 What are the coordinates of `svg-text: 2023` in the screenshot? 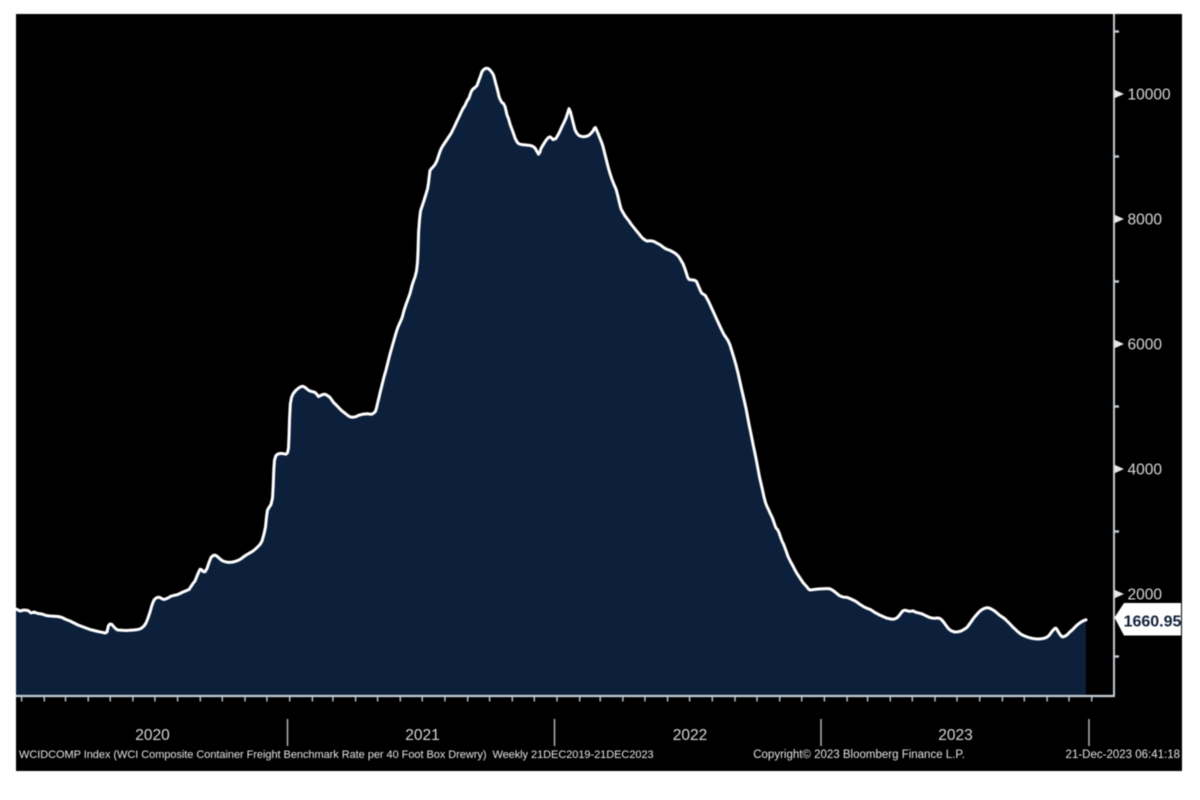 It's located at (955, 735).